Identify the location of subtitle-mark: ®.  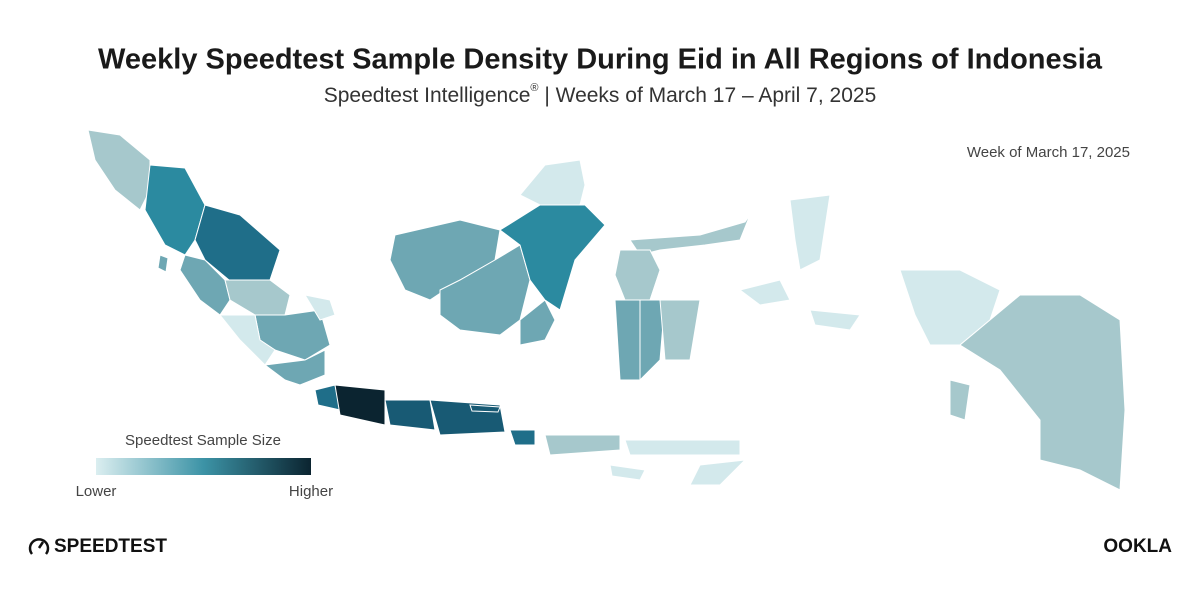
(534, 88).